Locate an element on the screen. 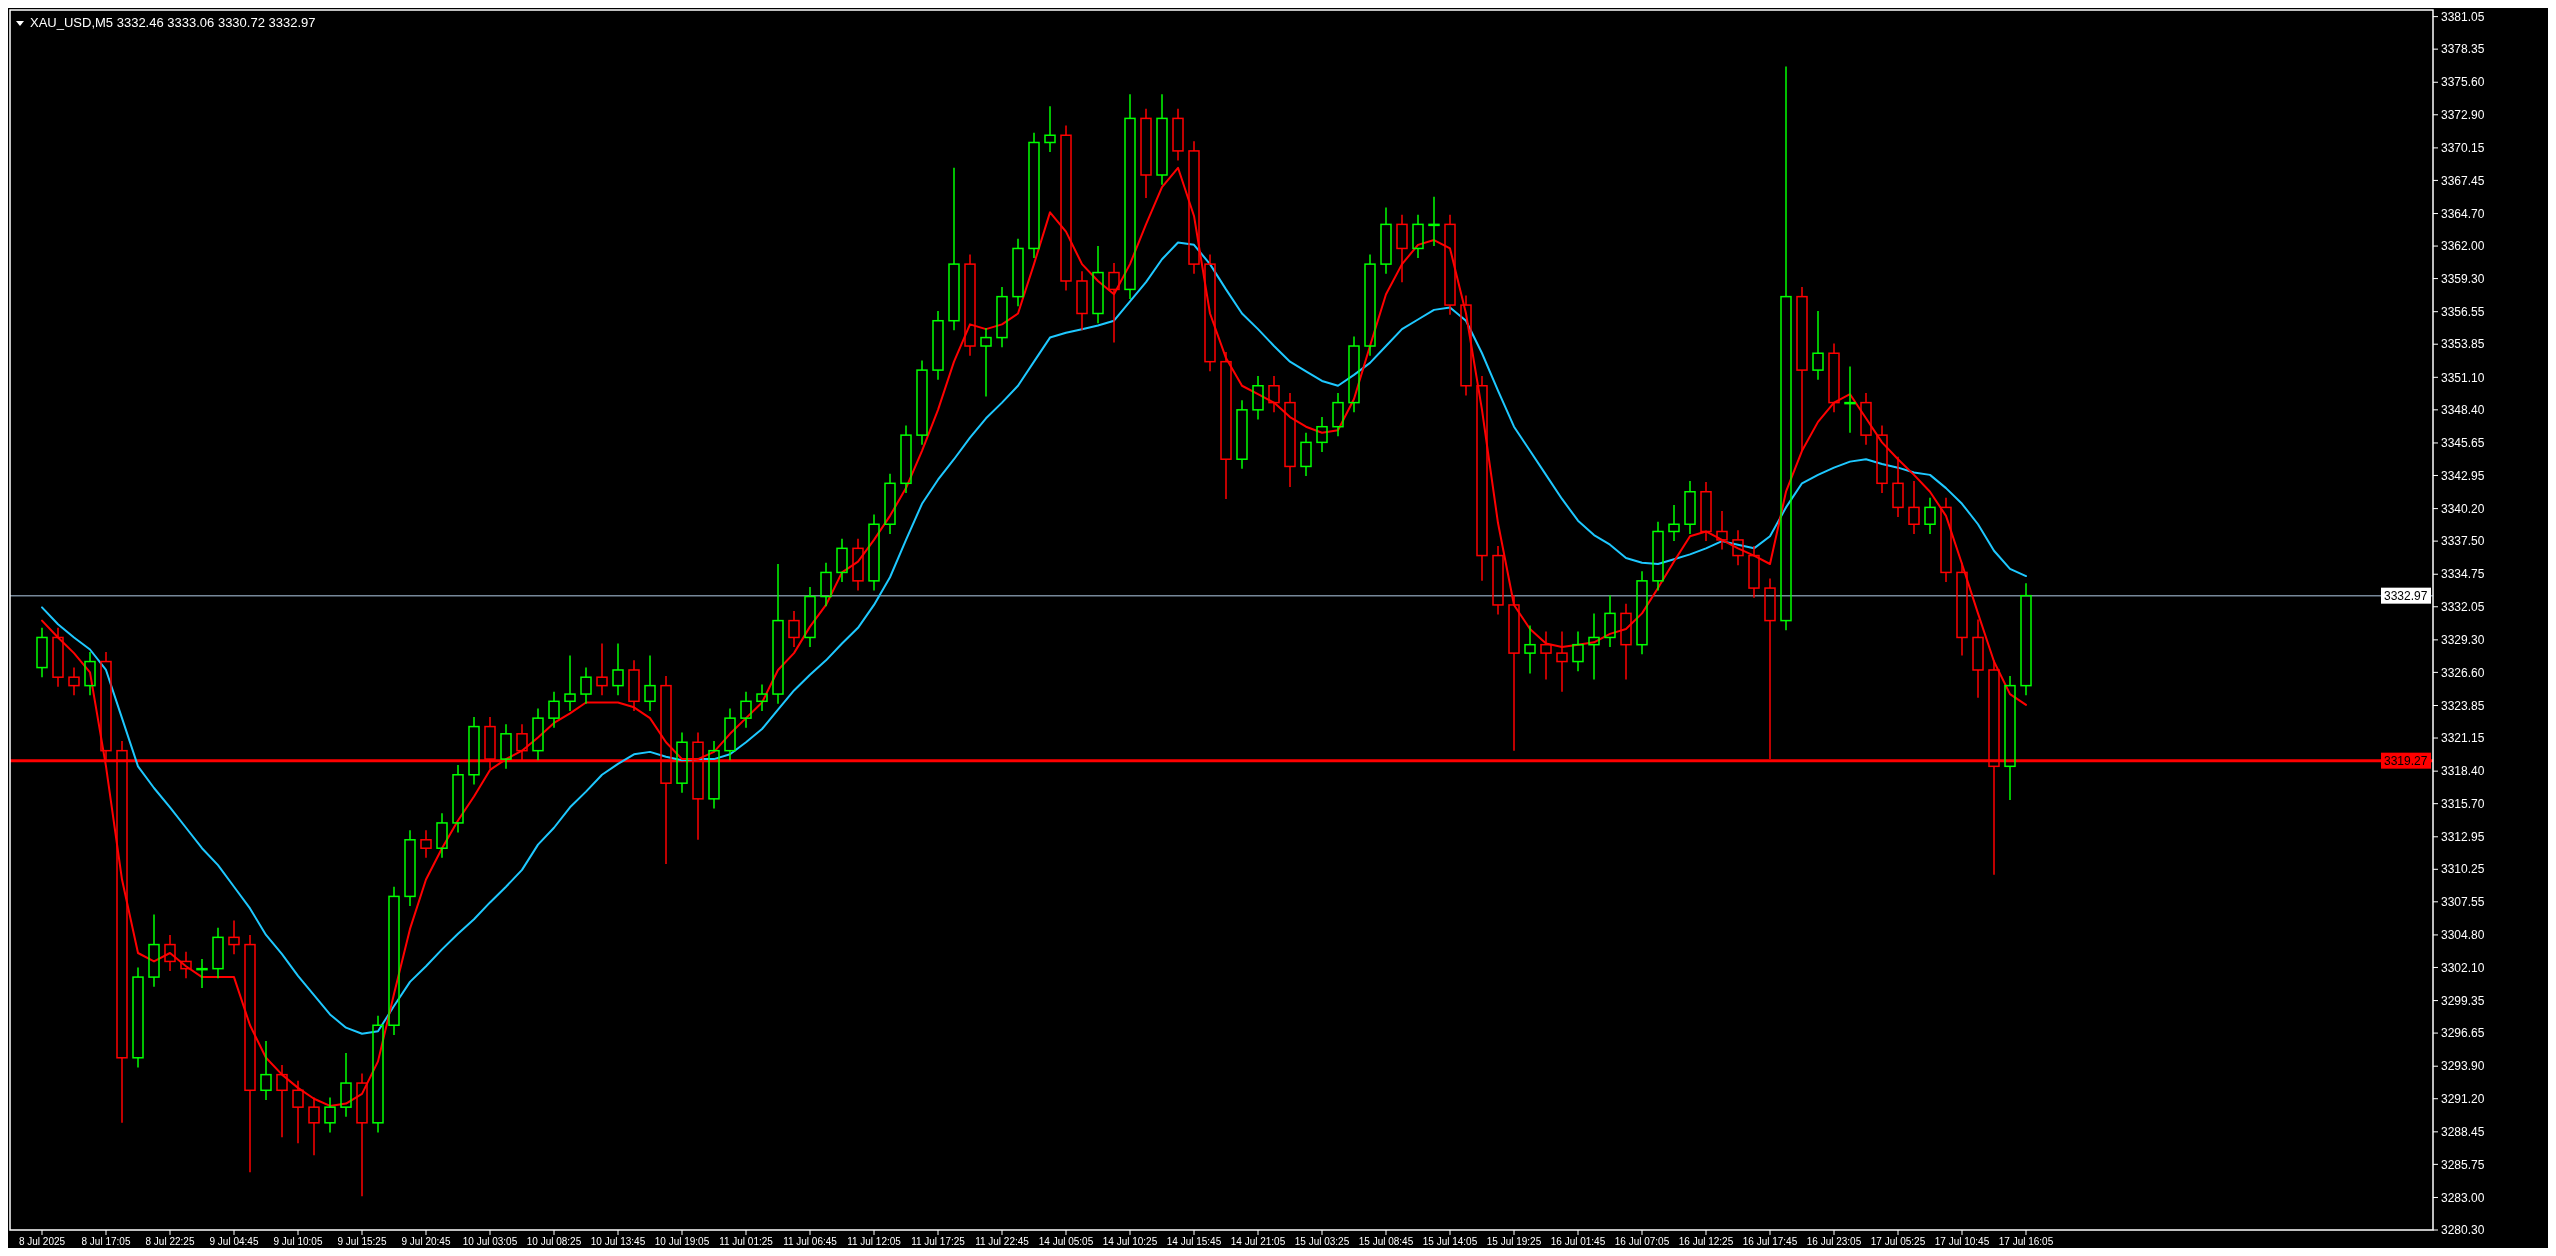 The width and height of the screenshot is (2556, 1256). y-tick-label: 3337.50 is located at coordinates (2463, 541).